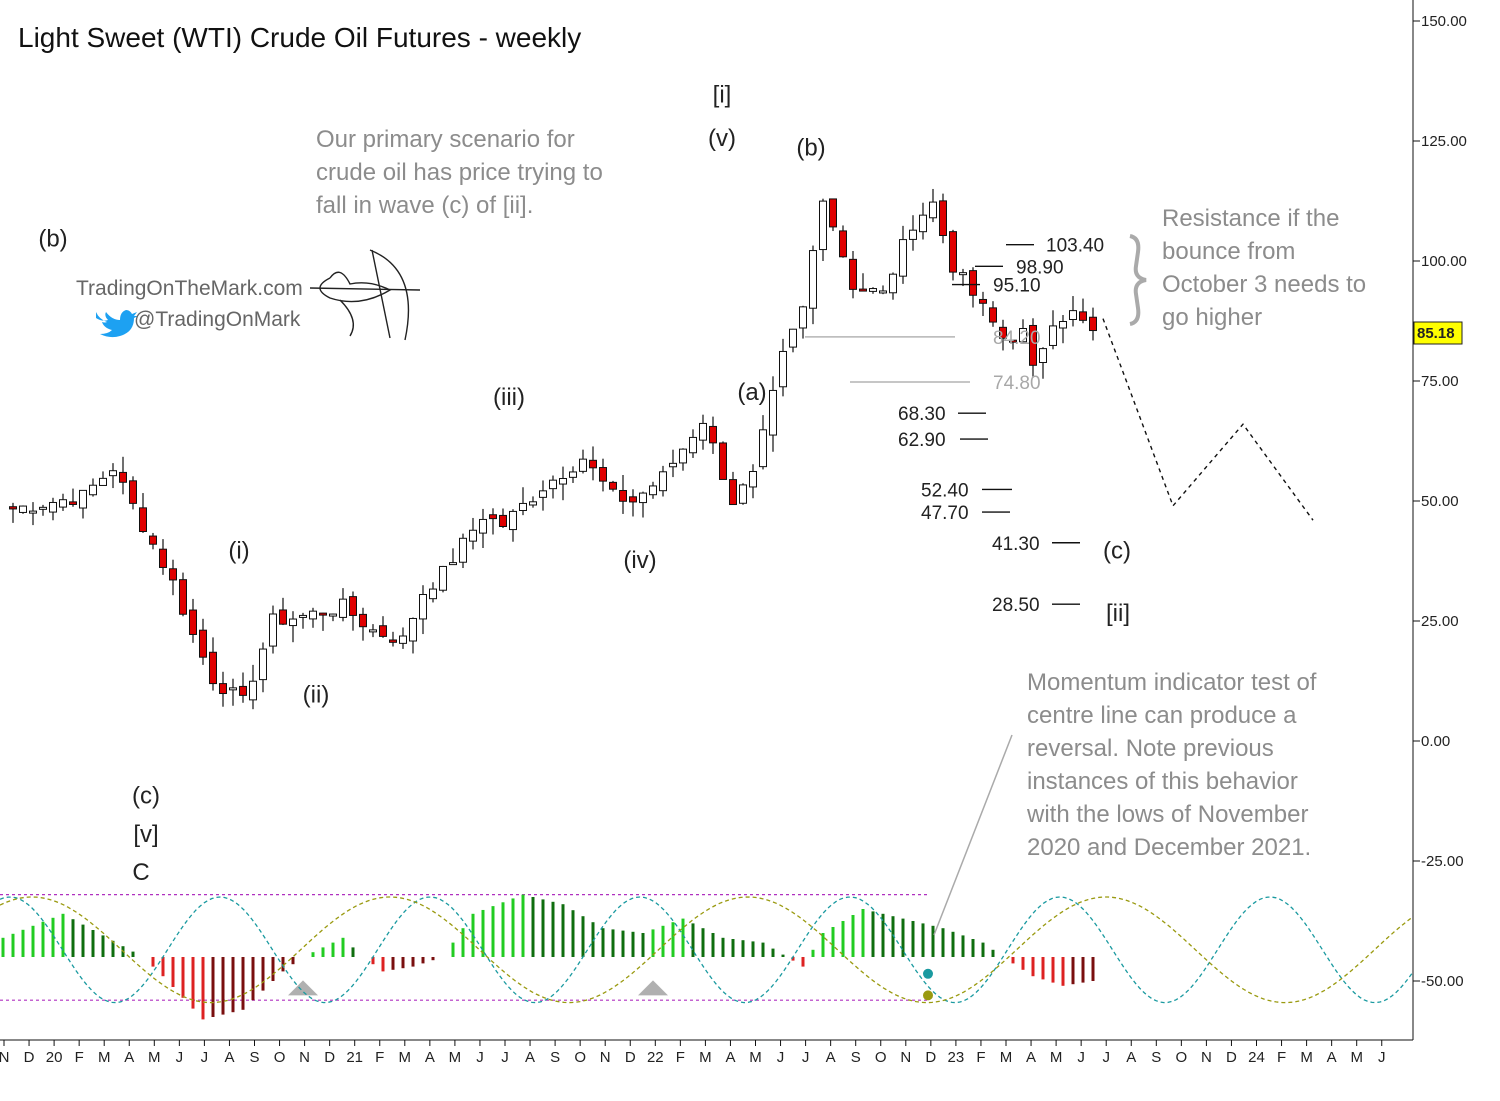 The width and height of the screenshot is (1500, 1101). Describe the element at coordinates (1118, 613) in the screenshot. I see `wave-label: [ii]` at that location.